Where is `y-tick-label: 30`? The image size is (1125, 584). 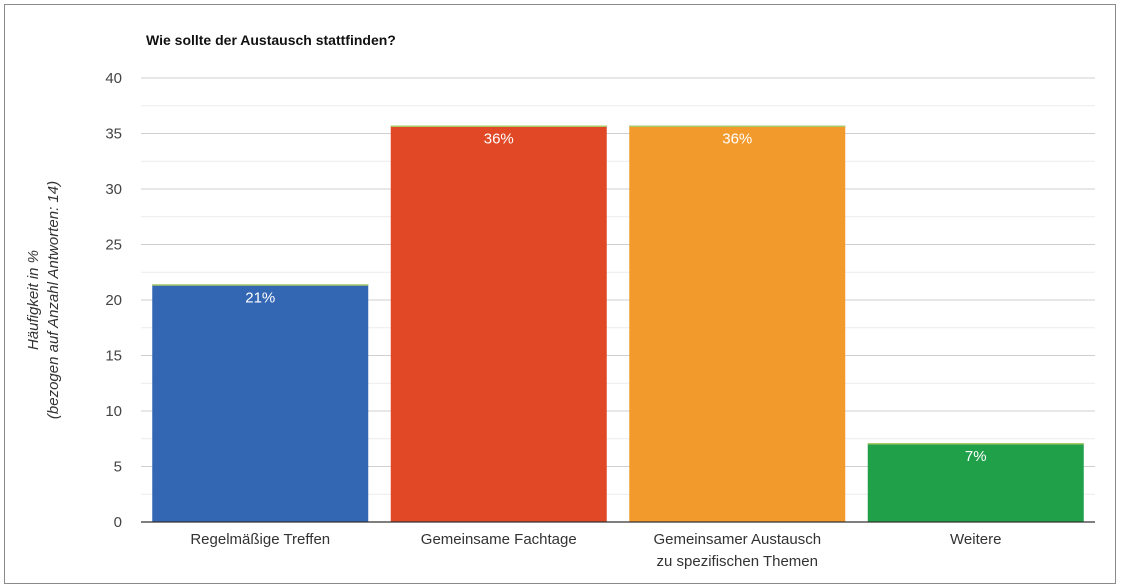 y-tick-label: 30 is located at coordinates (113, 189).